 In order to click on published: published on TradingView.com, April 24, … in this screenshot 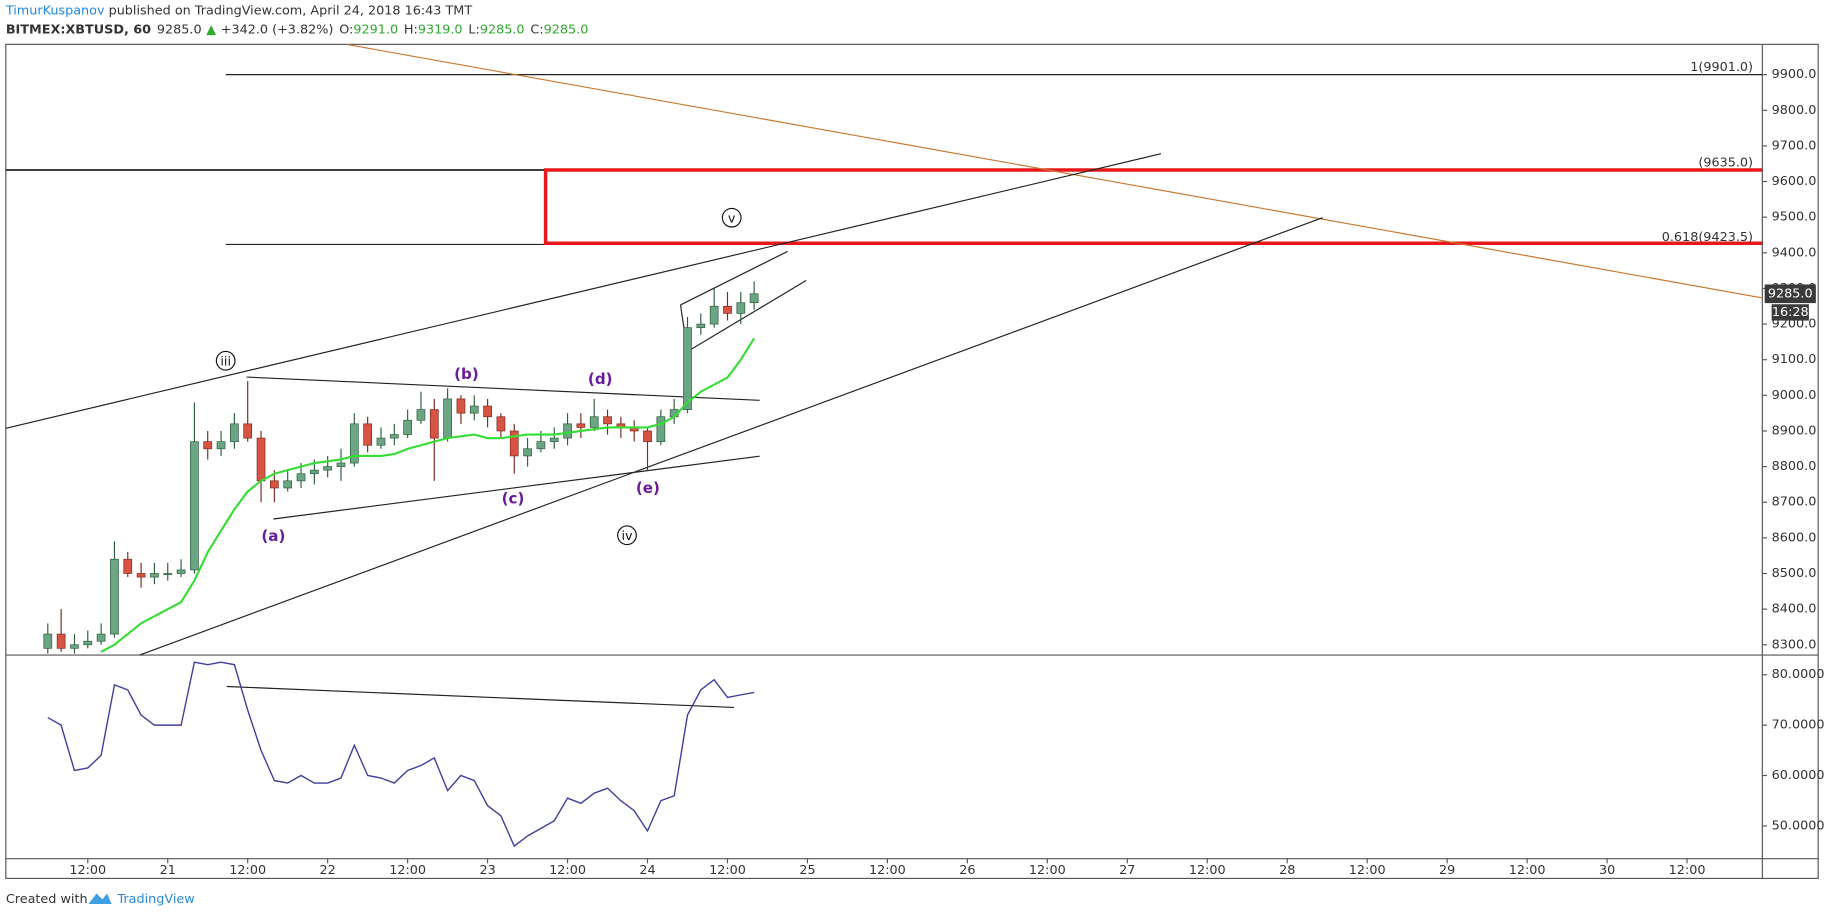, I will do `click(289, 10)`.